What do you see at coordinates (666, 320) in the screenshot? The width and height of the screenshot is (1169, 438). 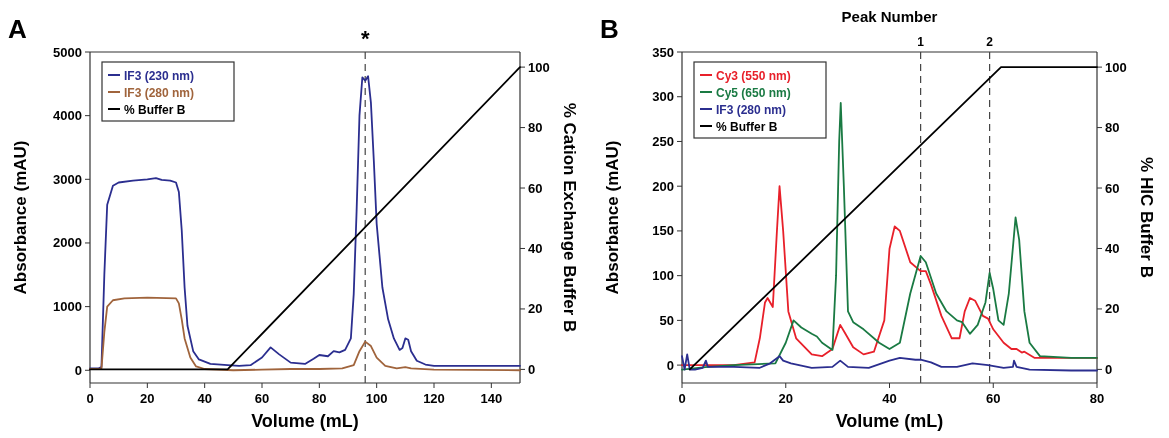 I see `y-tick-label: 50` at bounding box center [666, 320].